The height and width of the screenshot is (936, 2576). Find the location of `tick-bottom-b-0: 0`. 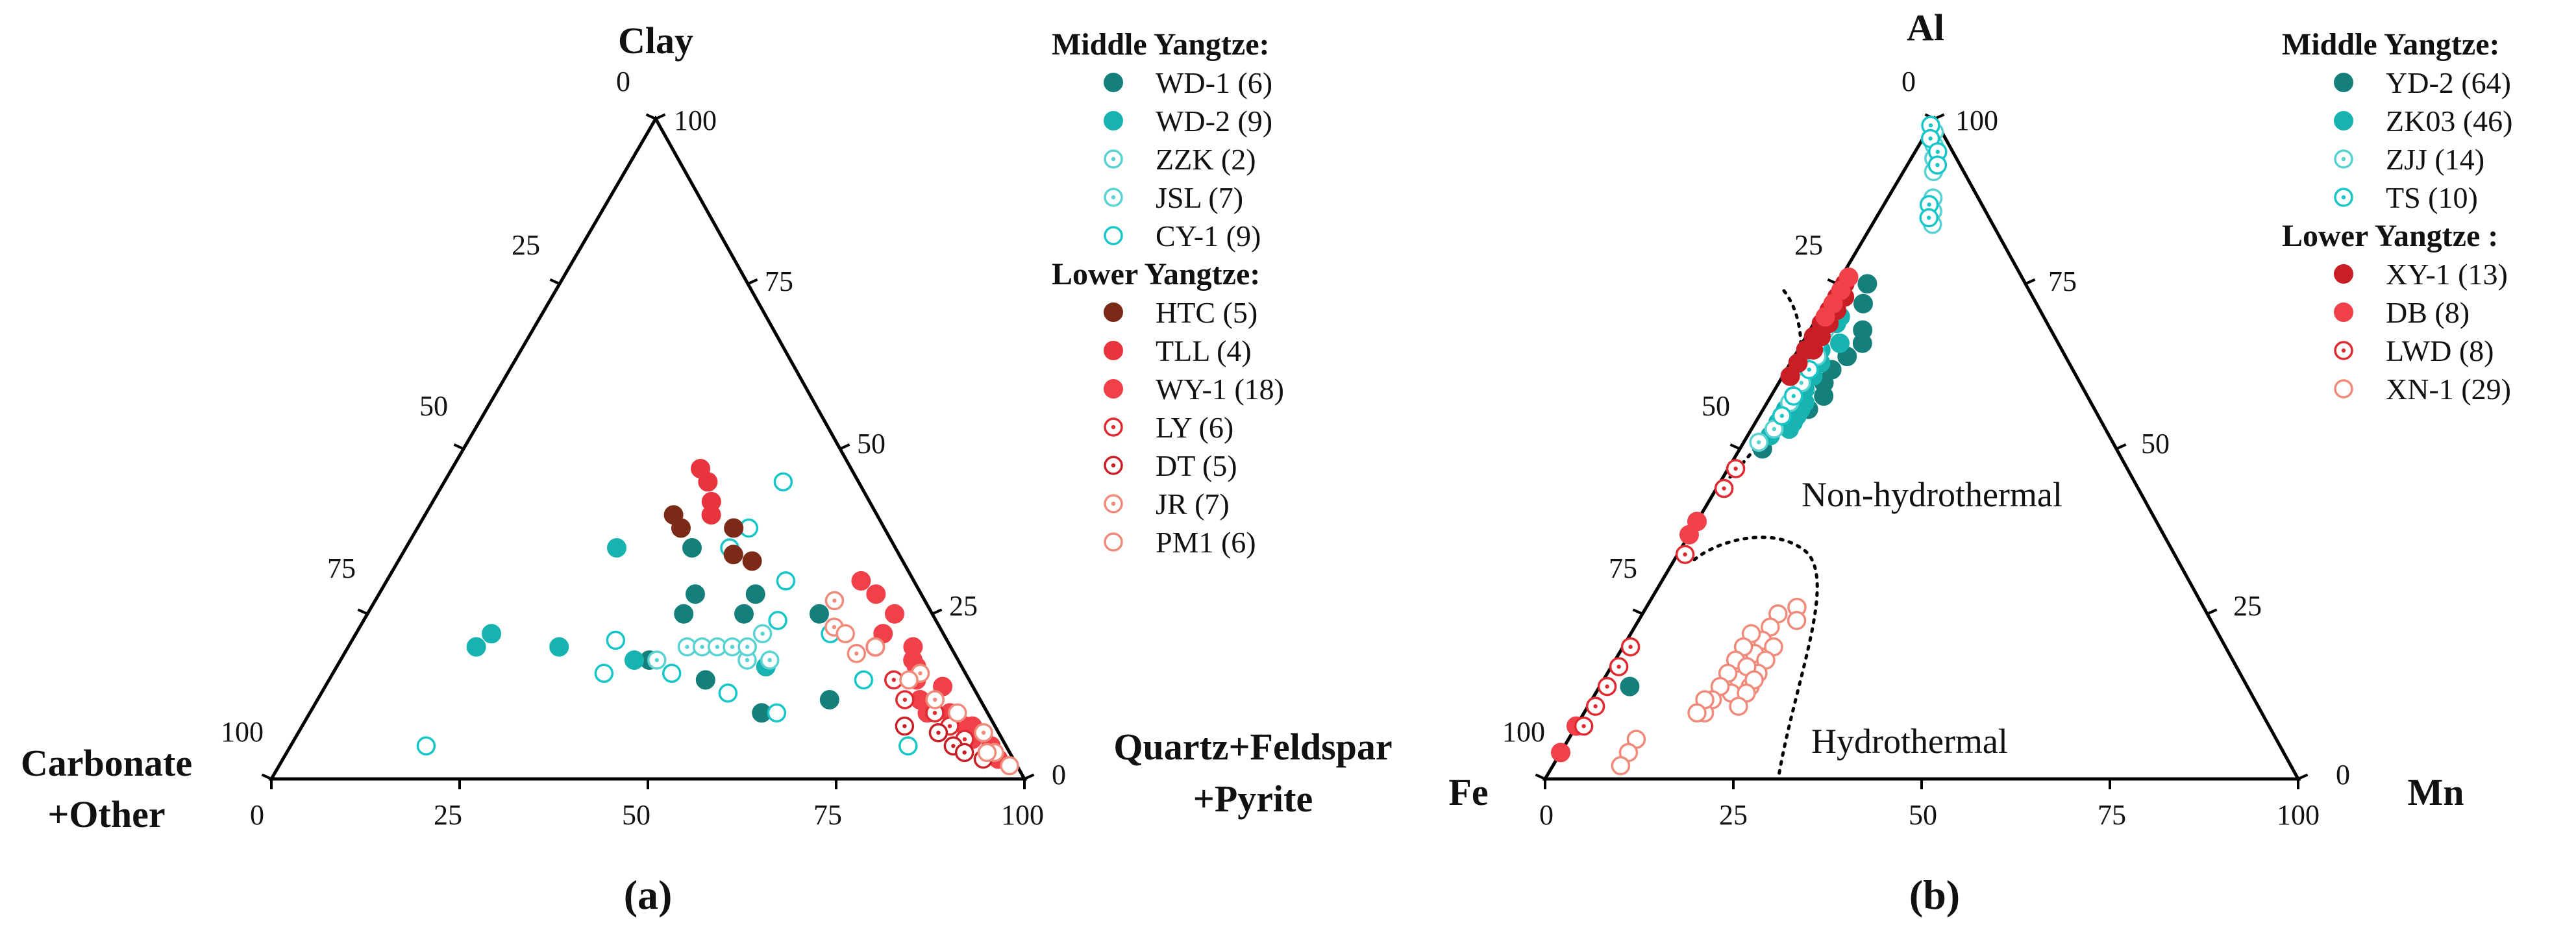

tick-bottom-b-0: 0 is located at coordinates (1546, 815).